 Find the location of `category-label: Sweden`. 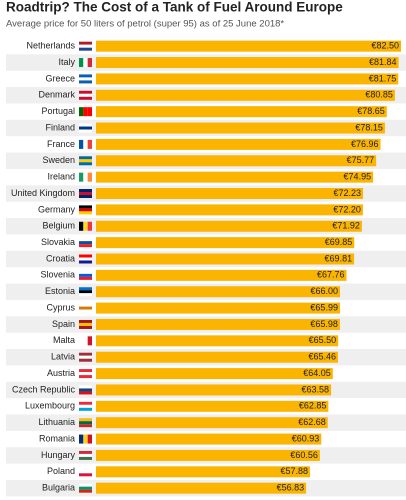

category-label: Sweden is located at coordinates (58, 160).